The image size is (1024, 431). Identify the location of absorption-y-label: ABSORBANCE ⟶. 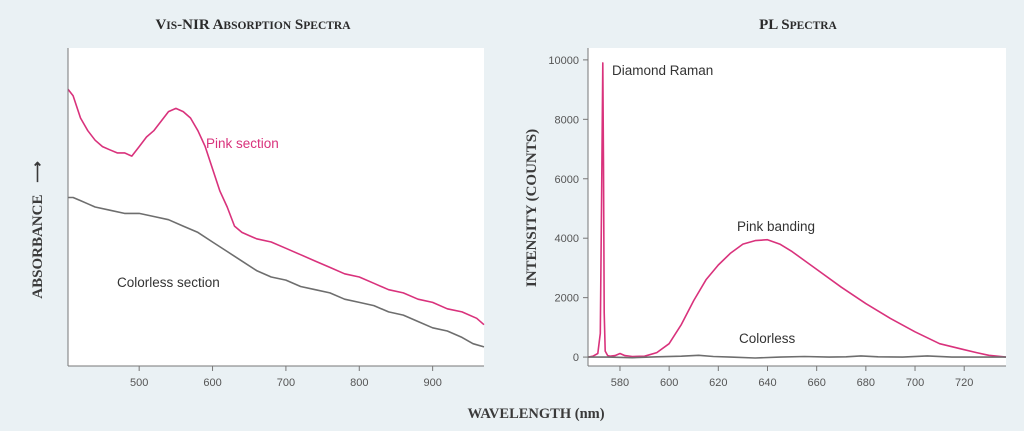
(38, 230).